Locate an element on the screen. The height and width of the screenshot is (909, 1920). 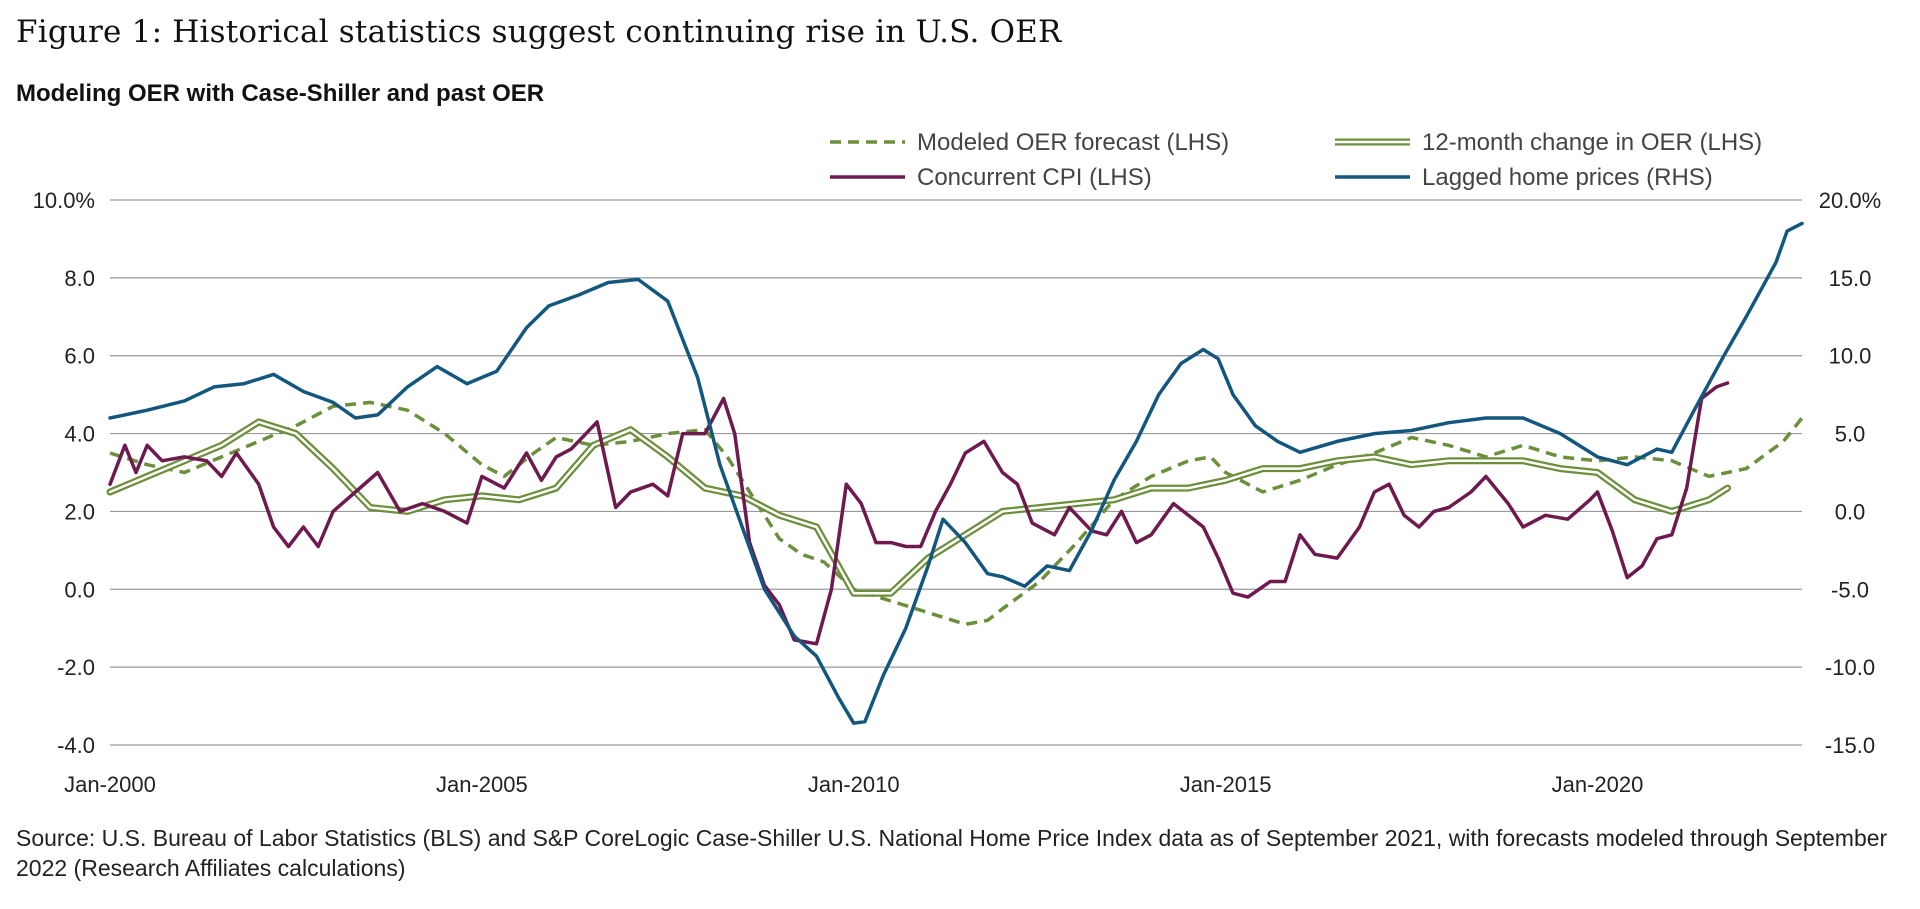
x-tick-label: Jan-2005 is located at coordinates (482, 784).